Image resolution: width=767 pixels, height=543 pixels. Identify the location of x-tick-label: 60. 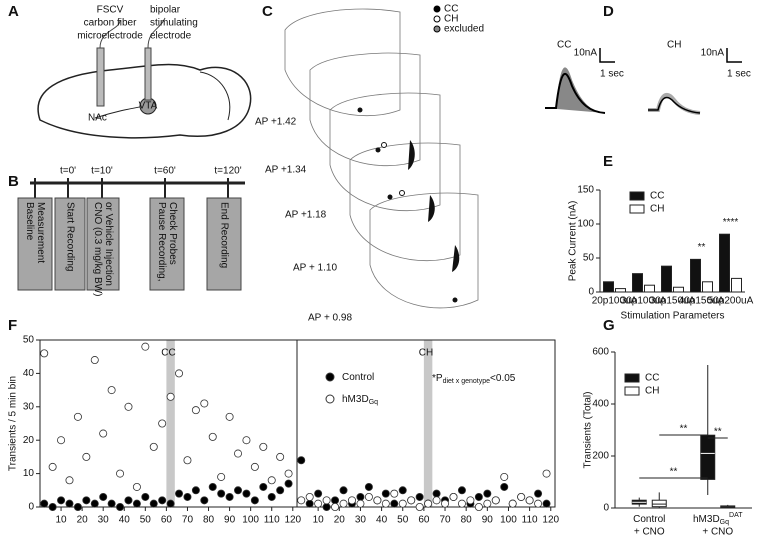
(167, 520).